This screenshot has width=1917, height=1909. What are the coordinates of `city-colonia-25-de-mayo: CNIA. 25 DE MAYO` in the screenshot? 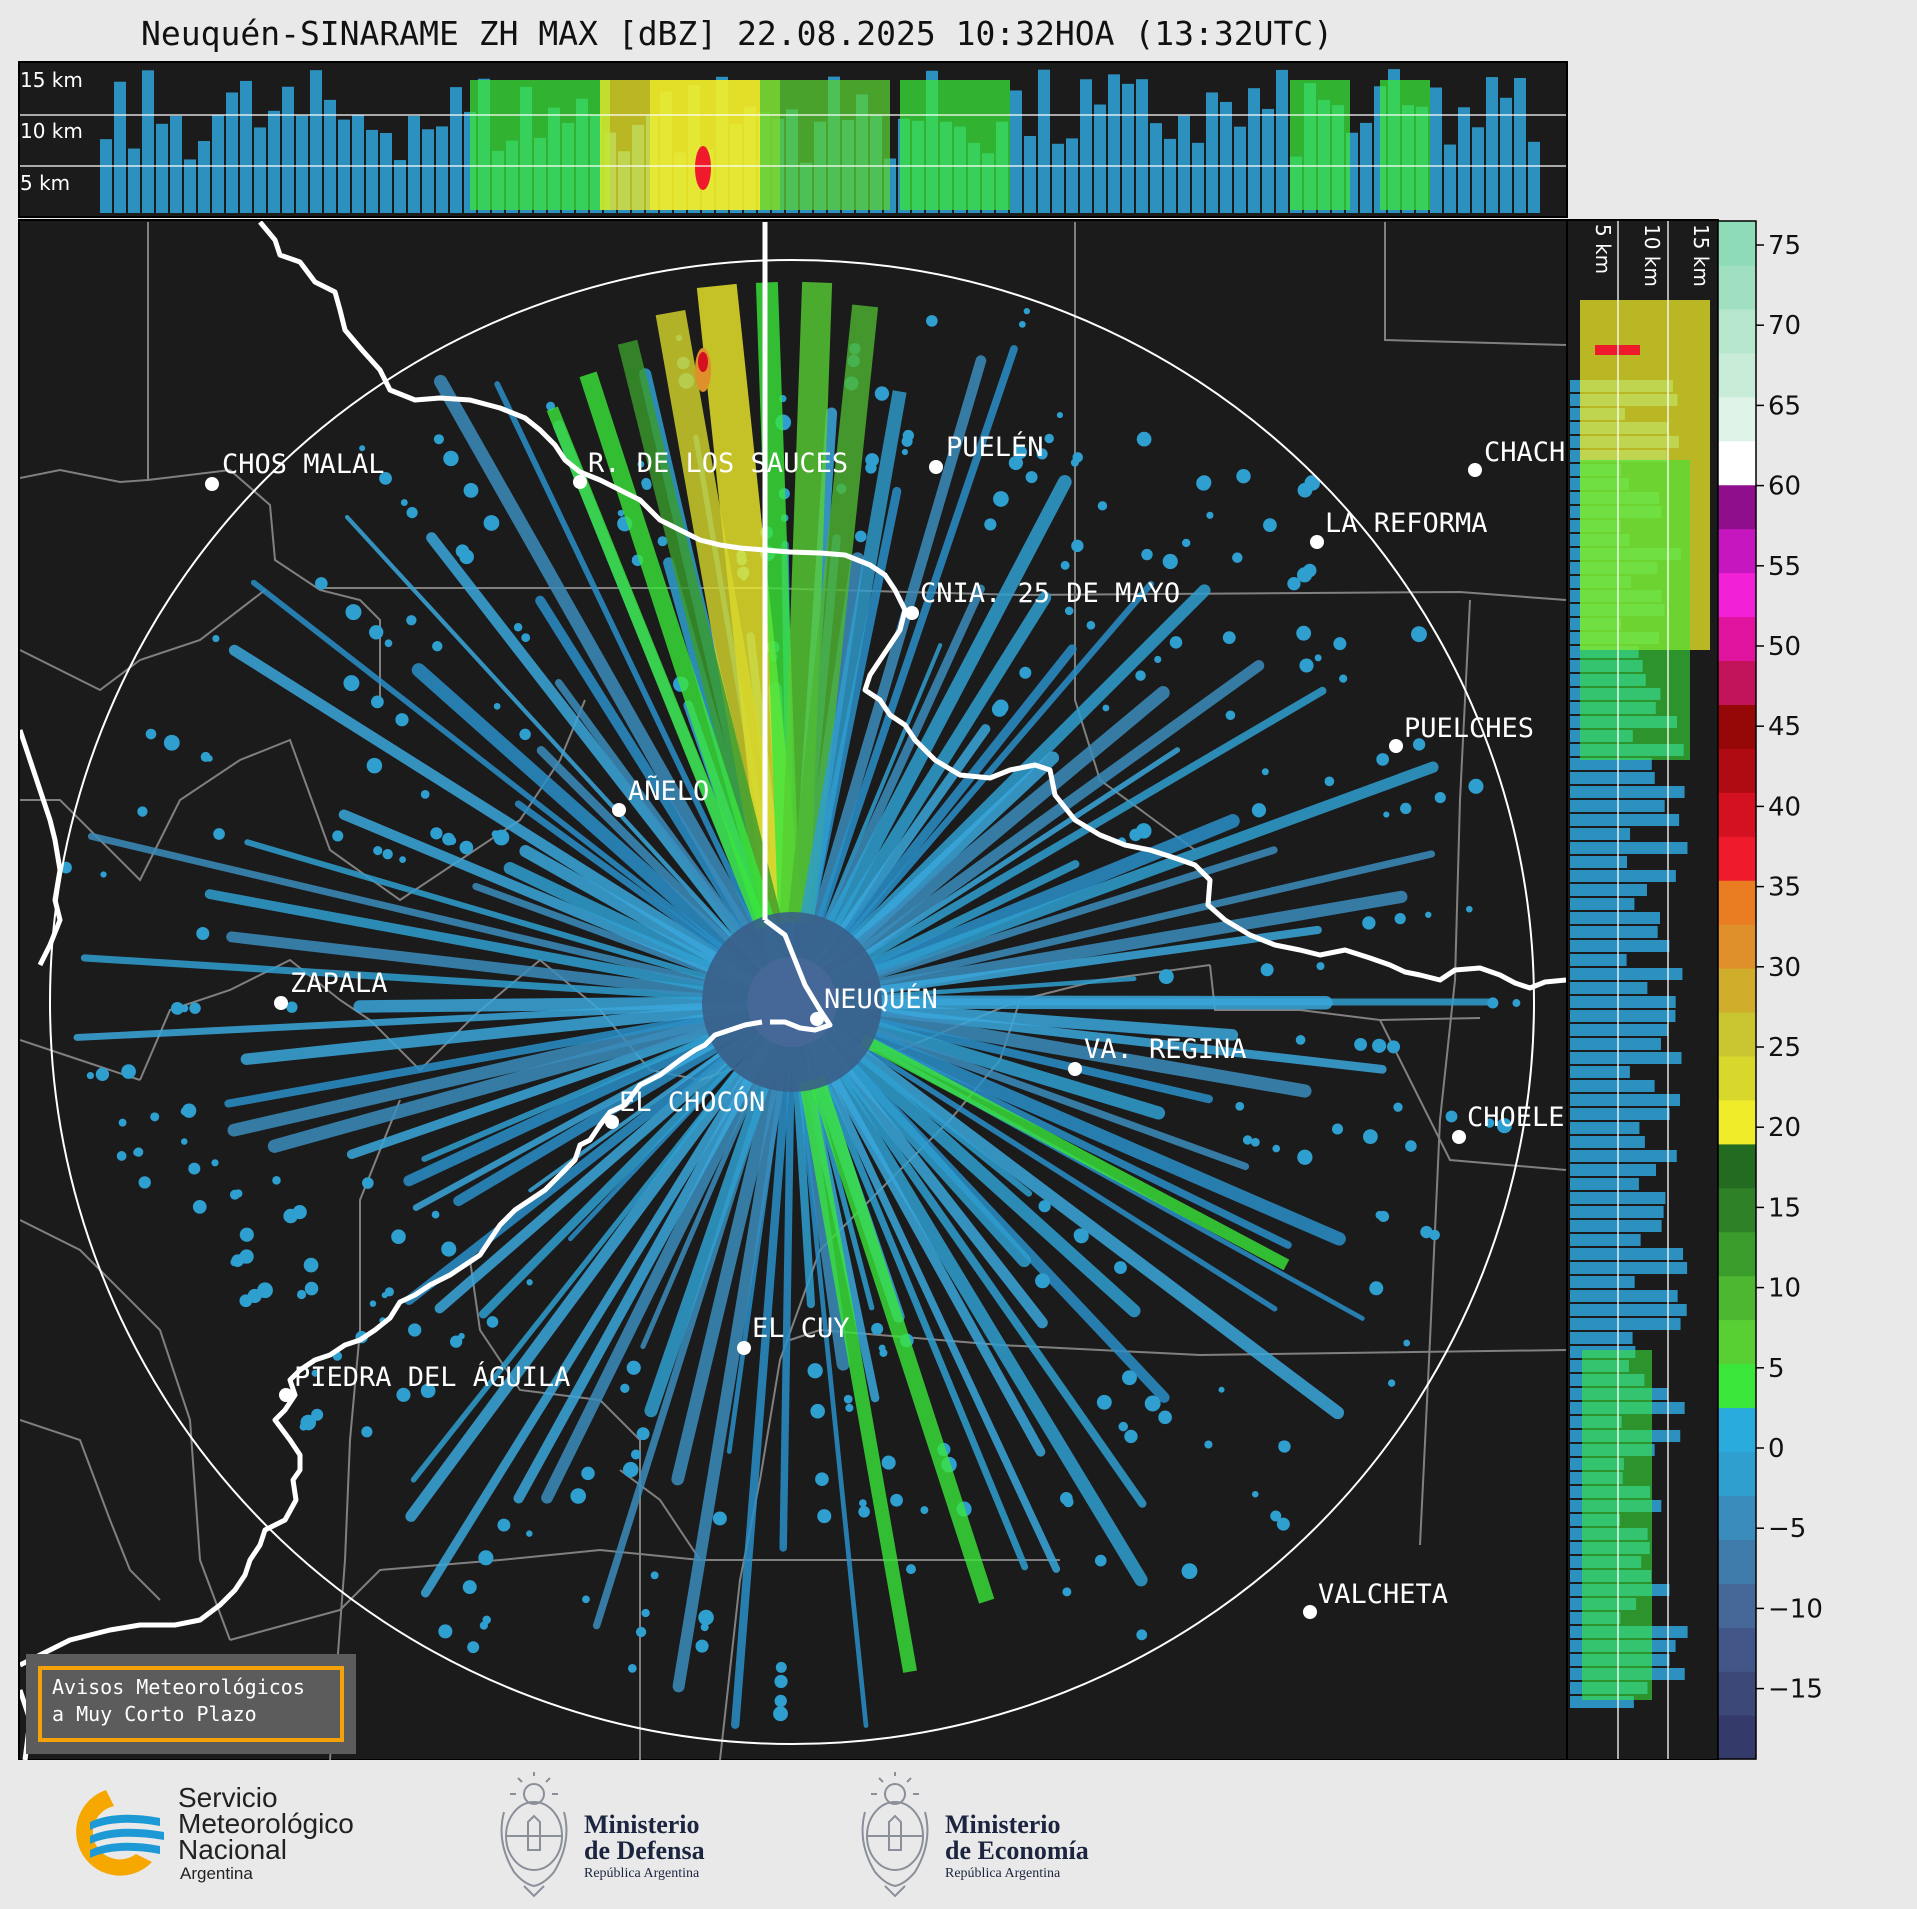 It's located at (1042, 599).